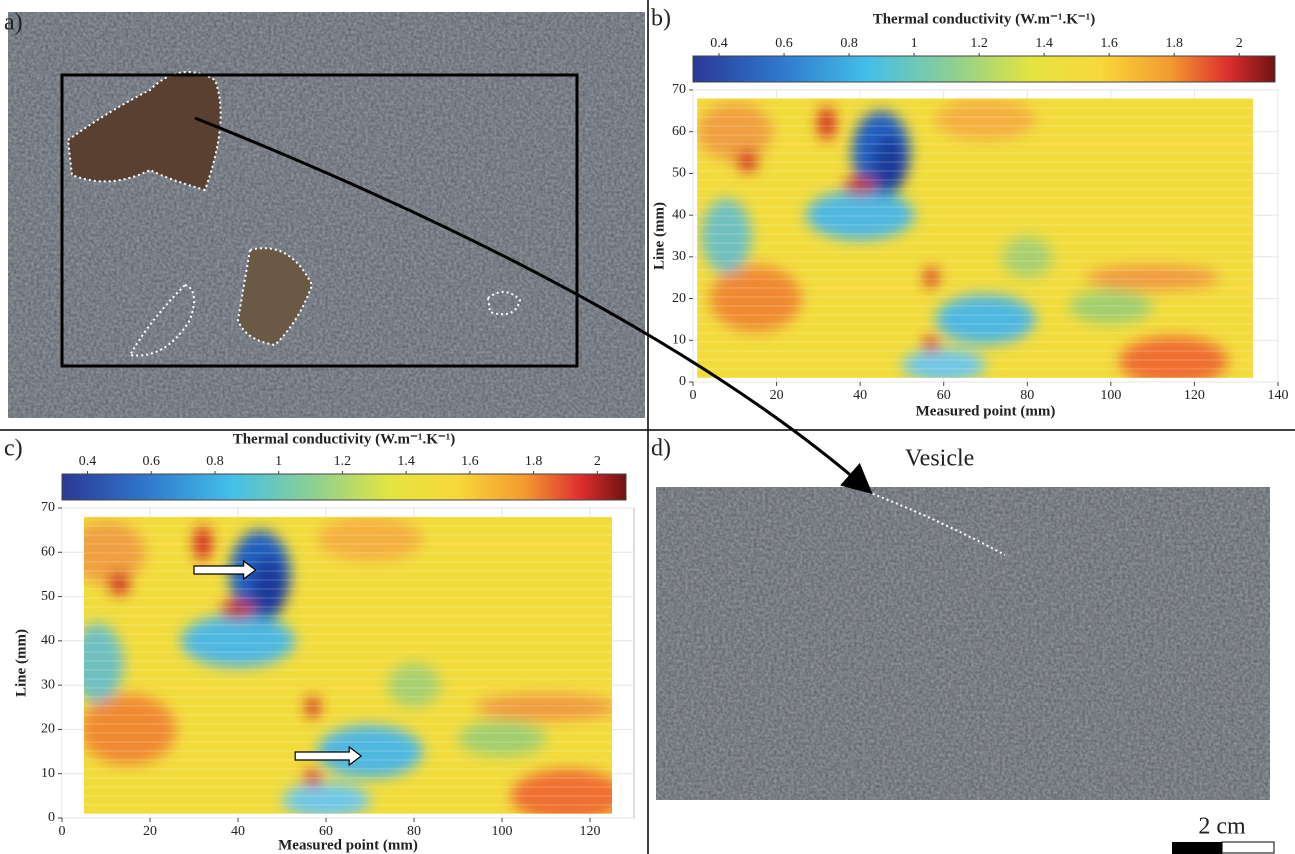 The height and width of the screenshot is (854, 1295). I want to click on colorbar-tick-label: 1.4, so click(1044, 43).